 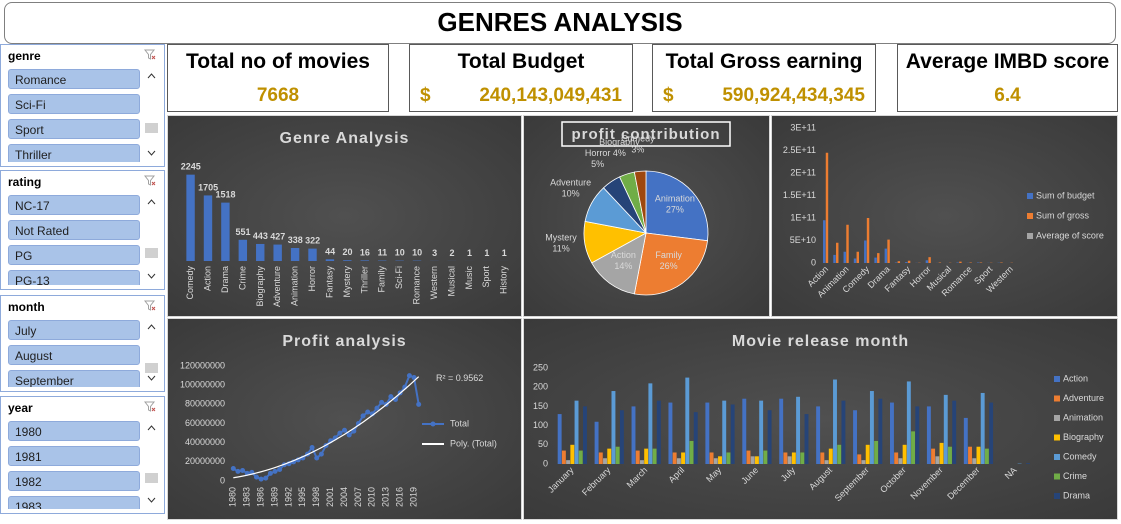 What do you see at coordinates (545, 463) in the screenshot?
I see `y-tick-label: 0` at bounding box center [545, 463].